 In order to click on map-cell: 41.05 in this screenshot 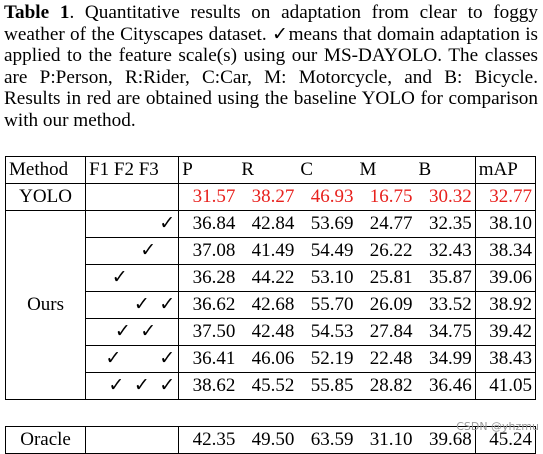, I will do `click(506, 386)`.